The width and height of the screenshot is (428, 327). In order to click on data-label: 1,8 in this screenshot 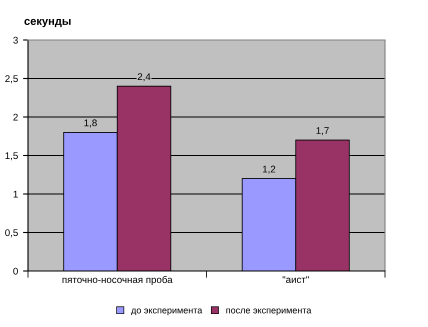, I will do `click(90, 123)`.